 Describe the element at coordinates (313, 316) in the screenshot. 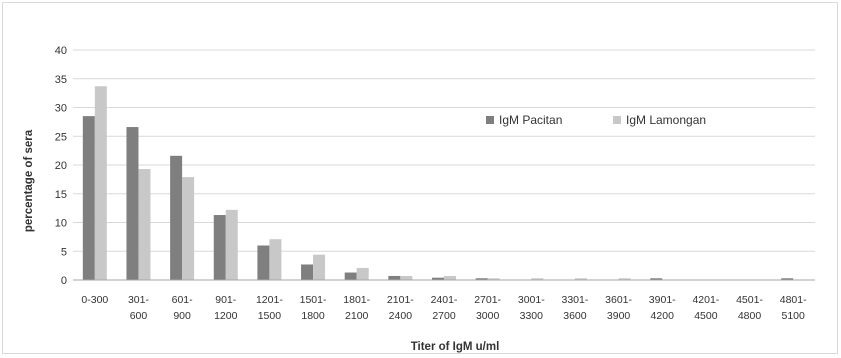

I see `x-category-label-line: 1800` at that location.